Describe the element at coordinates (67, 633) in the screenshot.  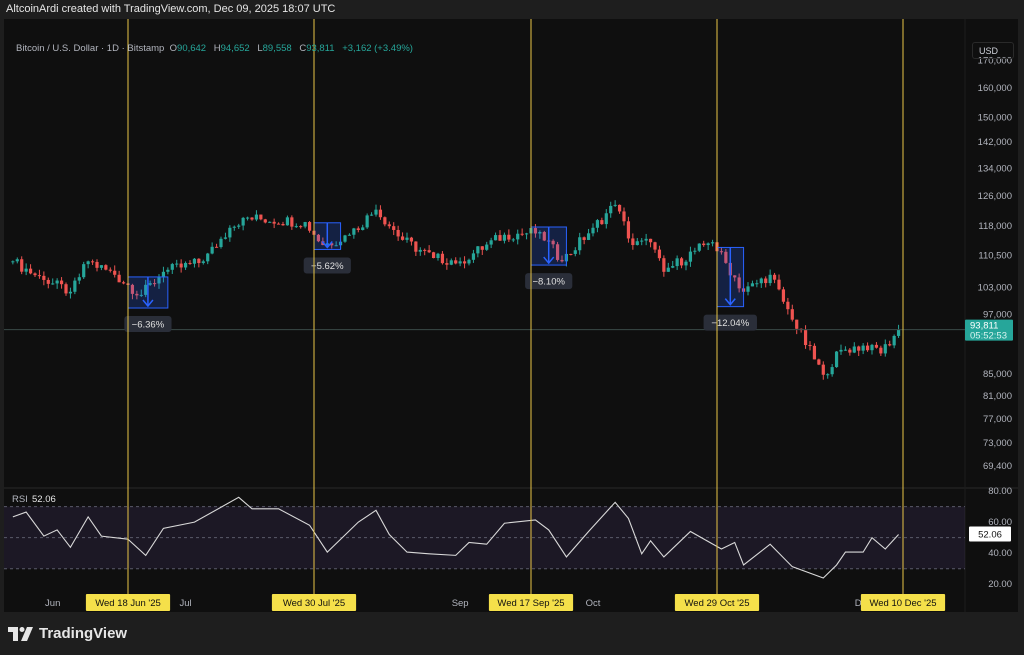
I see `tradingview-logo: TradingView` at that location.